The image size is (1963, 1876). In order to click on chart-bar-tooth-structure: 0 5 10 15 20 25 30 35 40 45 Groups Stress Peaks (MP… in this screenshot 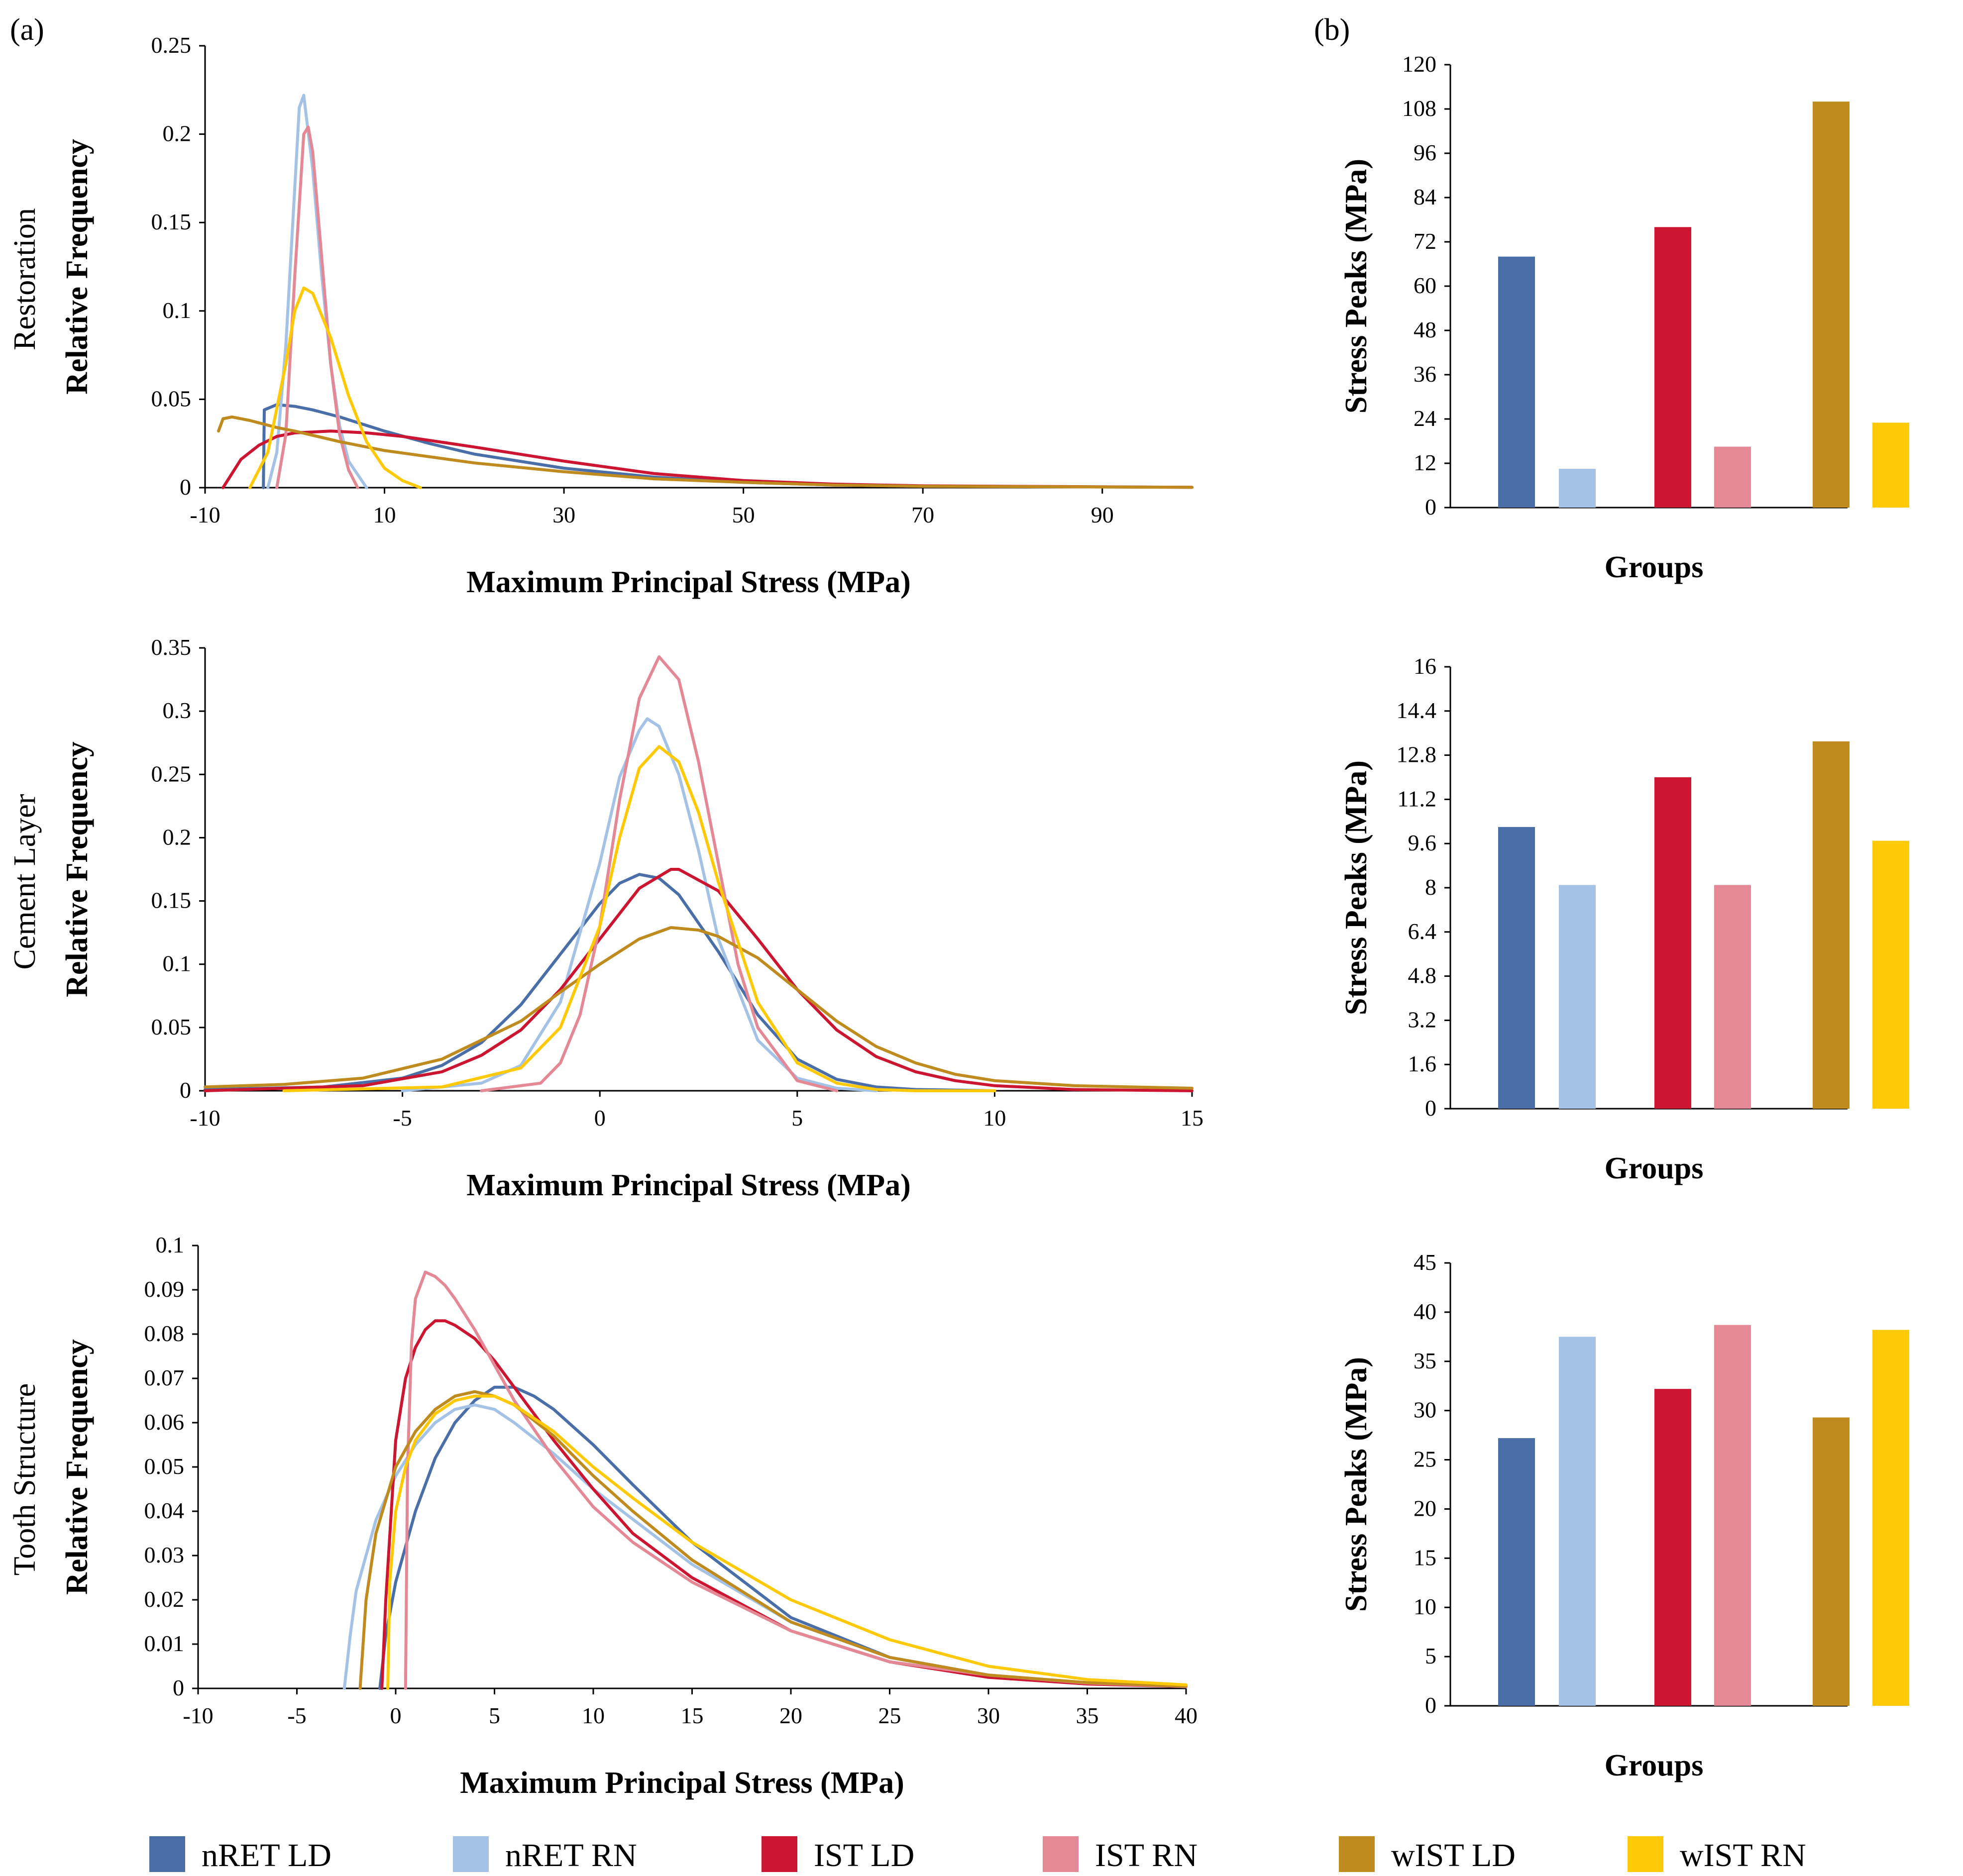, I will do `click(1624, 1516)`.